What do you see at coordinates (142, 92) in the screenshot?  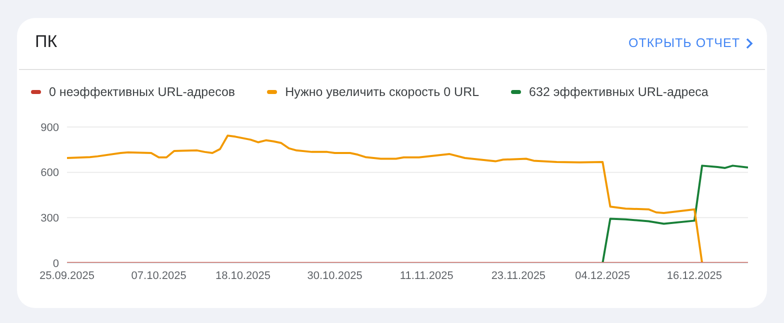 I see `legend-label: 0 неэффективных URL-адресов` at bounding box center [142, 92].